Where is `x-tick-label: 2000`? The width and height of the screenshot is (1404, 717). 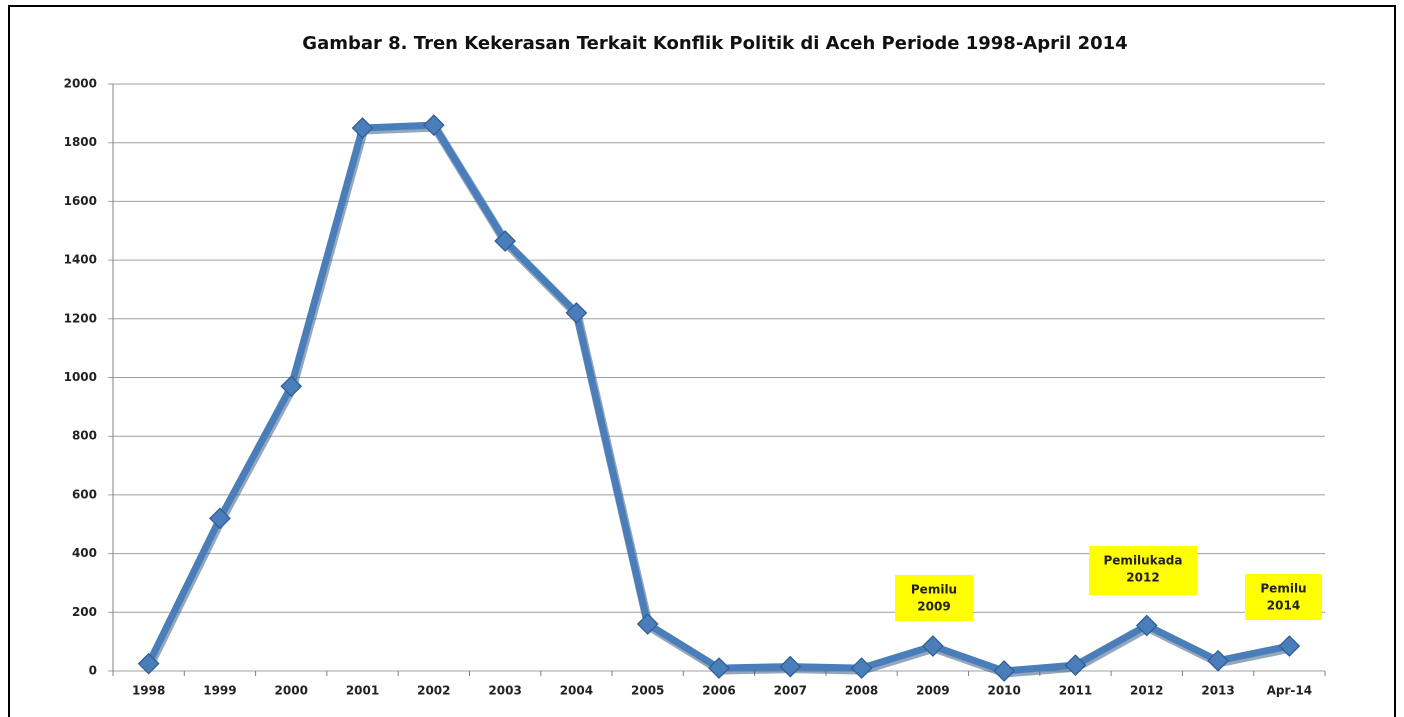
x-tick-label: 2000 is located at coordinates (291, 691).